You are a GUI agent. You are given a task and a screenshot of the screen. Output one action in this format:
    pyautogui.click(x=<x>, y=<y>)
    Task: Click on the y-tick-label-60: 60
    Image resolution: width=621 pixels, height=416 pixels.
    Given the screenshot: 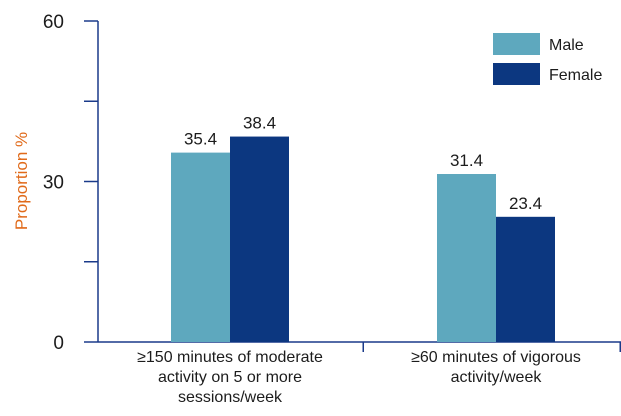 What is the action you would take?
    pyautogui.click(x=53, y=22)
    